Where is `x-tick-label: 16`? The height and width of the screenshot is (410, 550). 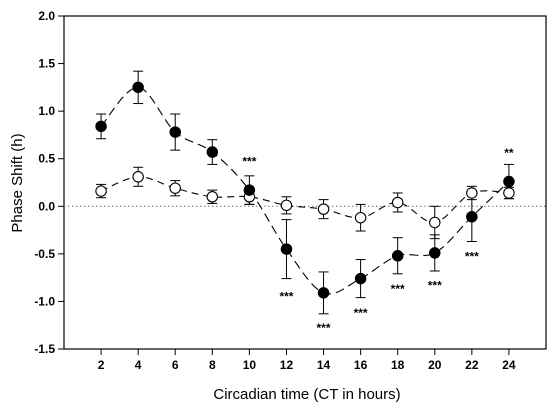 x-tick-label: 16 is located at coordinates (361, 365).